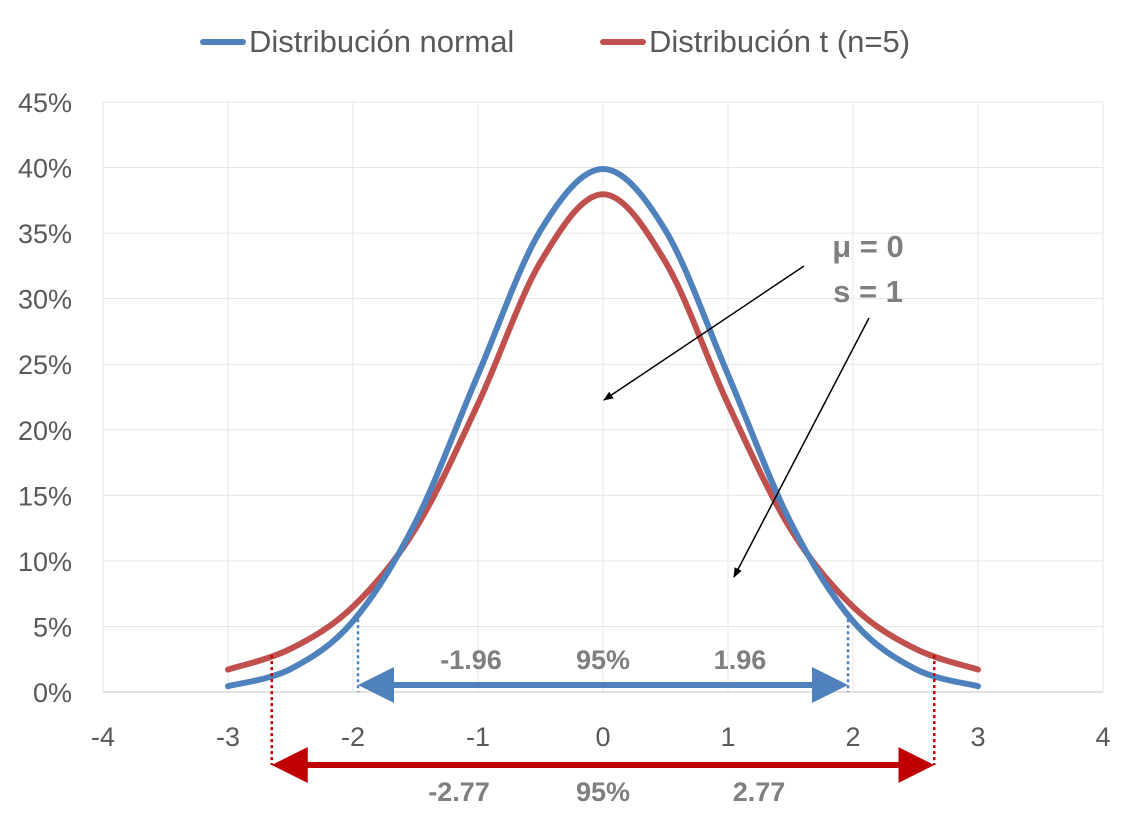 The height and width of the screenshot is (832, 1135). What do you see at coordinates (868, 246) in the screenshot?
I see `params-mu-label: μ = 0` at bounding box center [868, 246].